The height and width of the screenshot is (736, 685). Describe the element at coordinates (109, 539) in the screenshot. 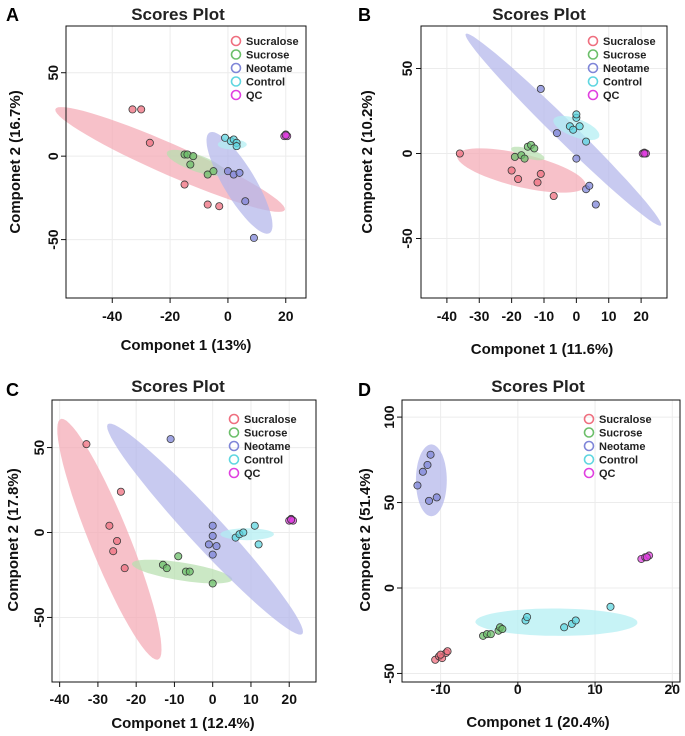

I see `confidence-ellipse-sucralose` at that location.